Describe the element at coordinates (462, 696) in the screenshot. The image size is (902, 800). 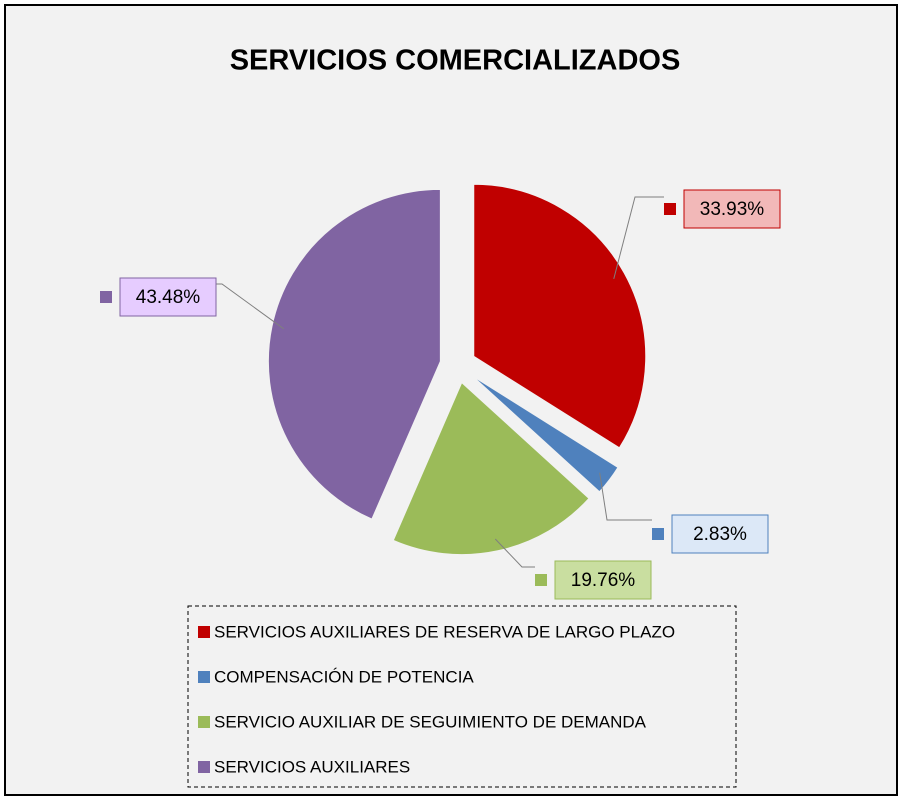
I see `legend-box` at that location.